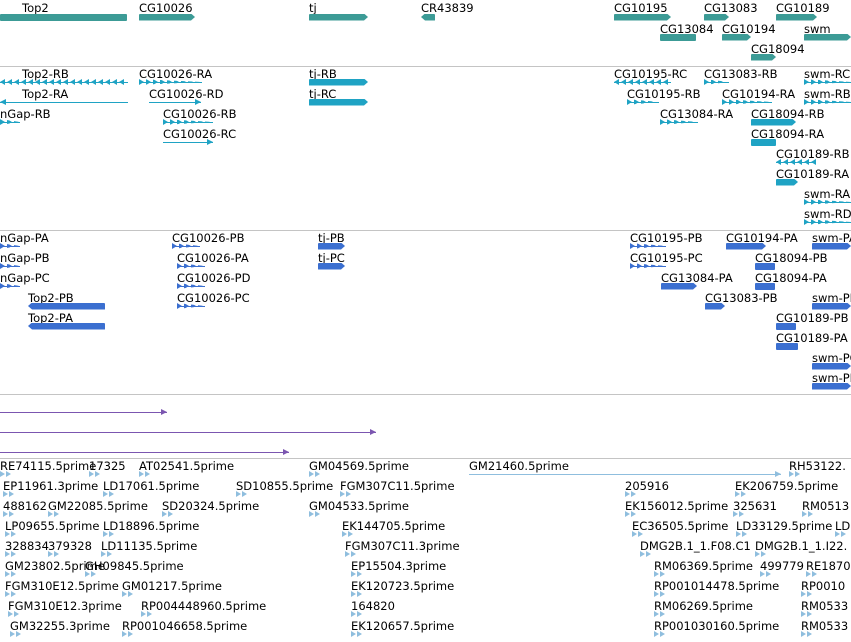 This screenshot has height=642, width=851. Describe the element at coordinates (50, 318) in the screenshot. I see `feature-top2-pa-label: Top2-PA` at that location.